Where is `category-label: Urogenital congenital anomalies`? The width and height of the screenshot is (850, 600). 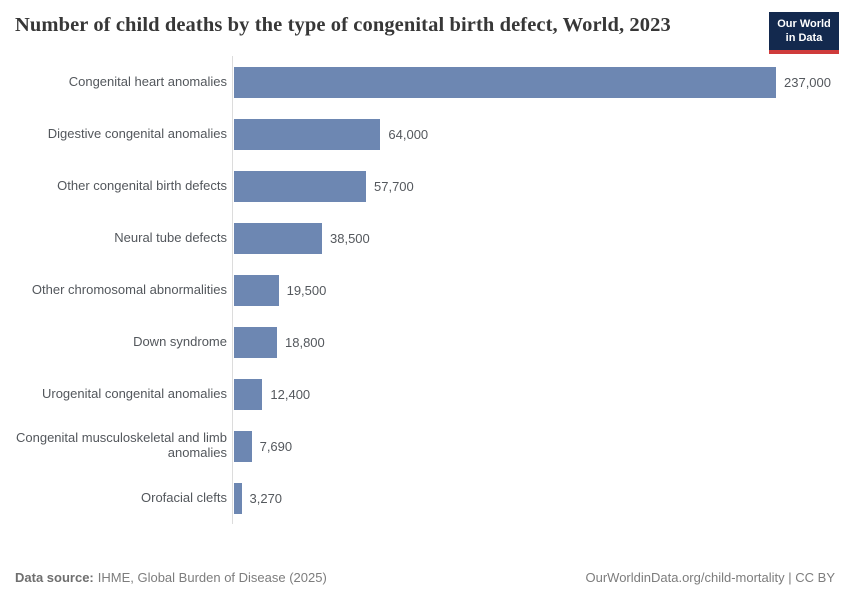
category-label: Urogenital congenital anomalies is located at coordinates (134, 393).